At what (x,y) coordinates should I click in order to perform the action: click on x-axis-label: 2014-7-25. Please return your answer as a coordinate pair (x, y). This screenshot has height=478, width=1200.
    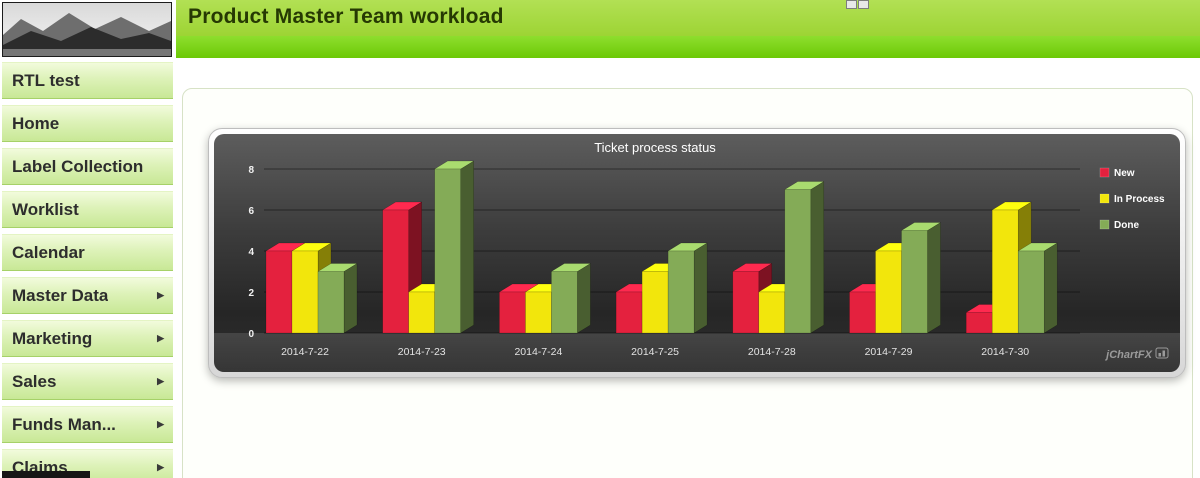
    Looking at the image, I should click on (655, 352).